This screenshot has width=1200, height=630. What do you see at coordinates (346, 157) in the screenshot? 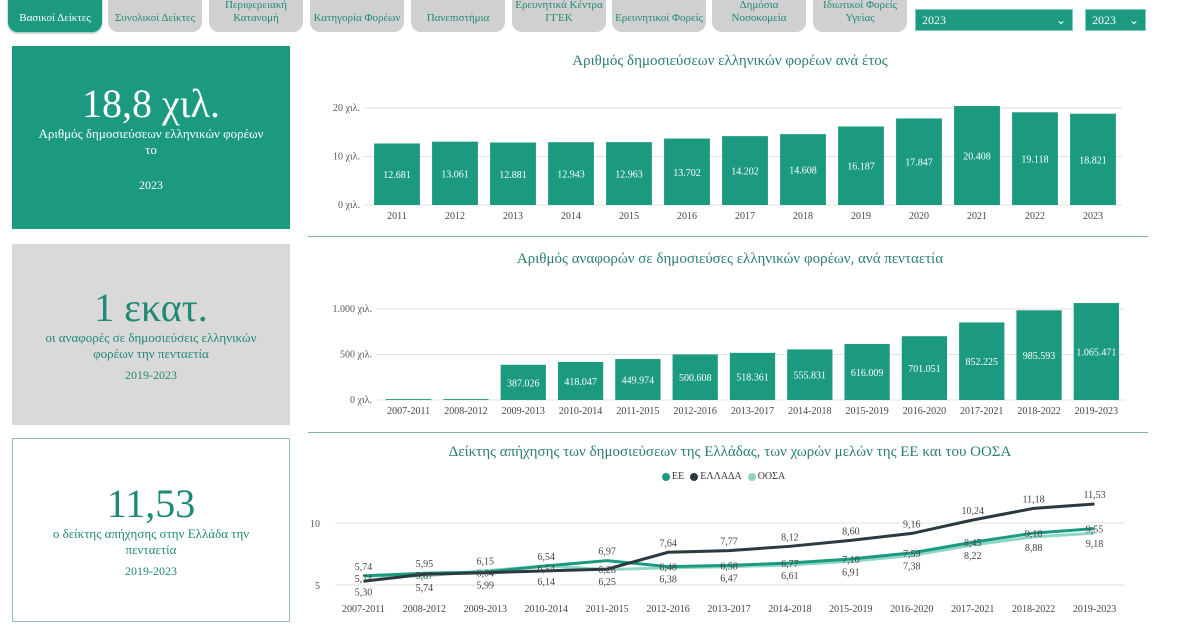
I see `y-tick-label: 10 χιλ.` at bounding box center [346, 157].